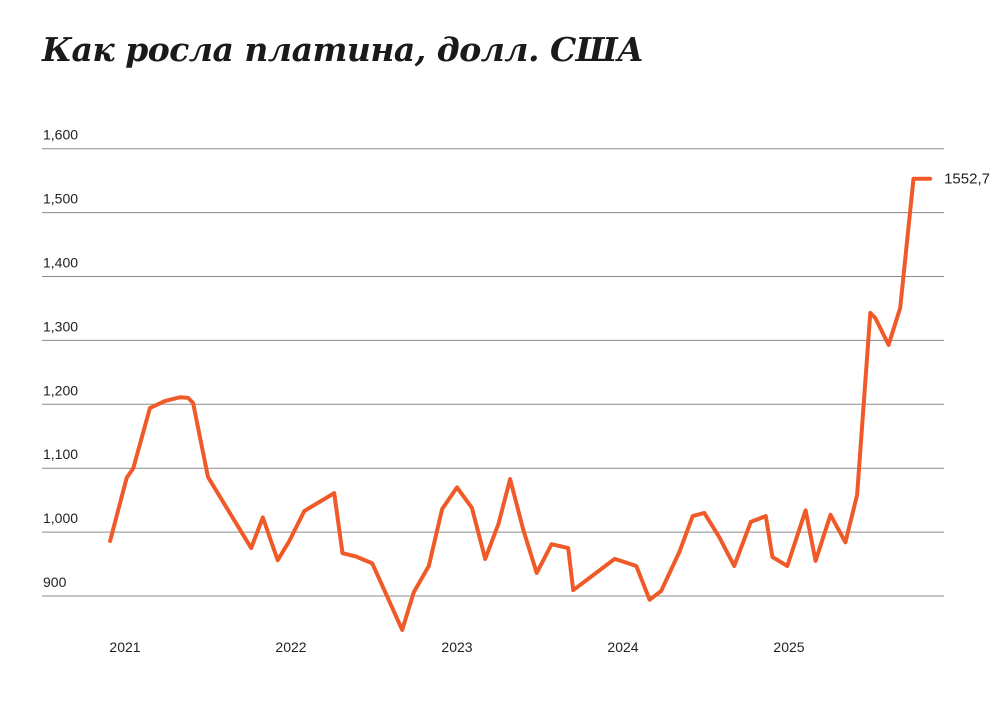 The height and width of the screenshot is (709, 1006). What do you see at coordinates (622, 647) in the screenshot?
I see `x-tick-label: 2024` at bounding box center [622, 647].